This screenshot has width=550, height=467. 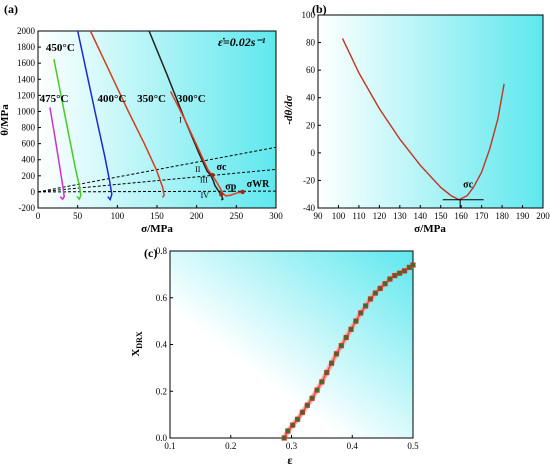 What do you see at coordinates (461, 216) in the screenshot?
I see `x-tick-label: 160` at bounding box center [461, 216].